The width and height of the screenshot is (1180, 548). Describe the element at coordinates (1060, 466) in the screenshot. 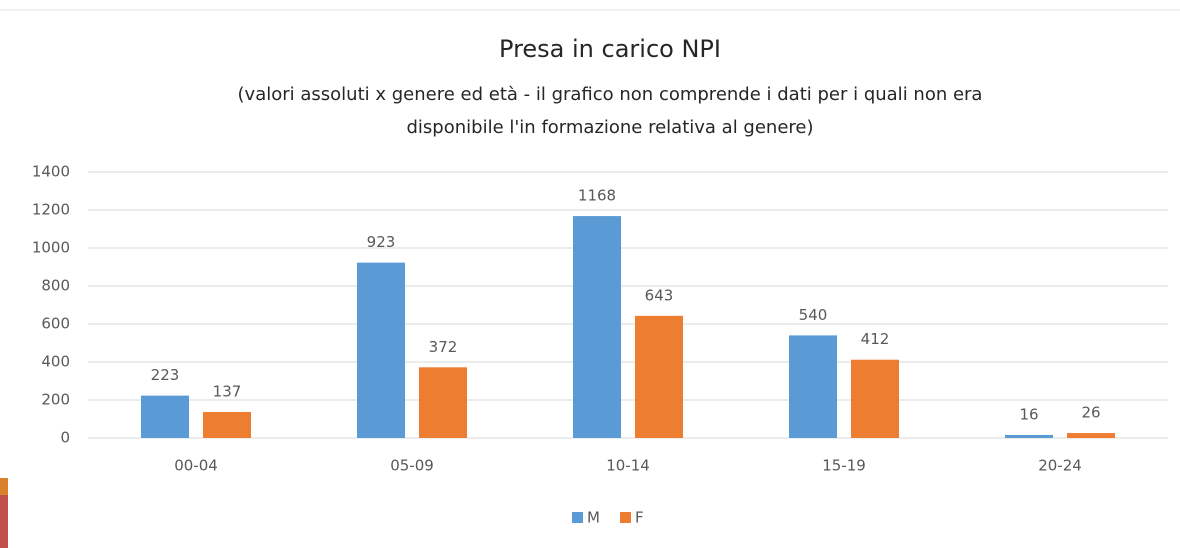

I see `x-tick-label: 20-24` at that location.